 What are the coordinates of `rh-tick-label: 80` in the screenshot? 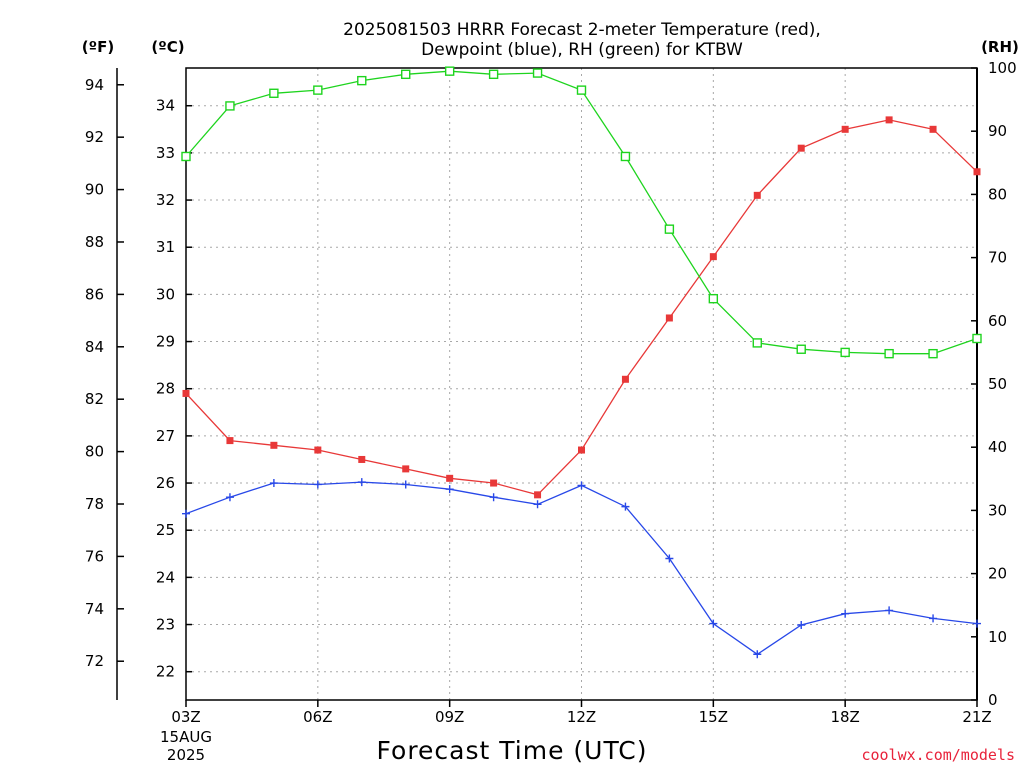 It's located at (997, 194).